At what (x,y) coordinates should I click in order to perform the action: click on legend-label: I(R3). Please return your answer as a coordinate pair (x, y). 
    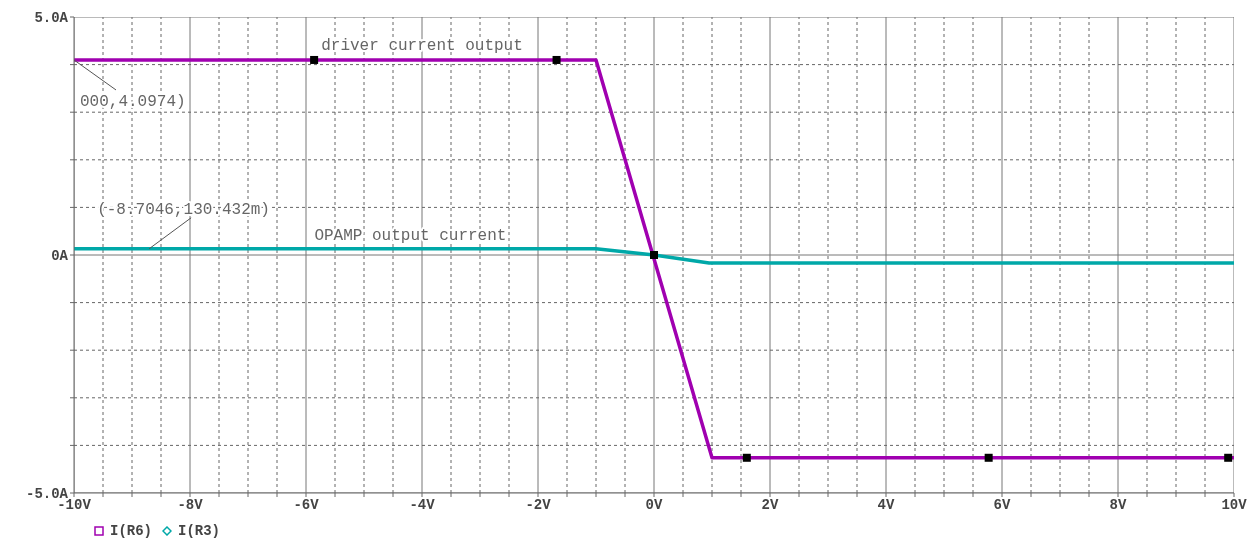
    Looking at the image, I should click on (199, 531).